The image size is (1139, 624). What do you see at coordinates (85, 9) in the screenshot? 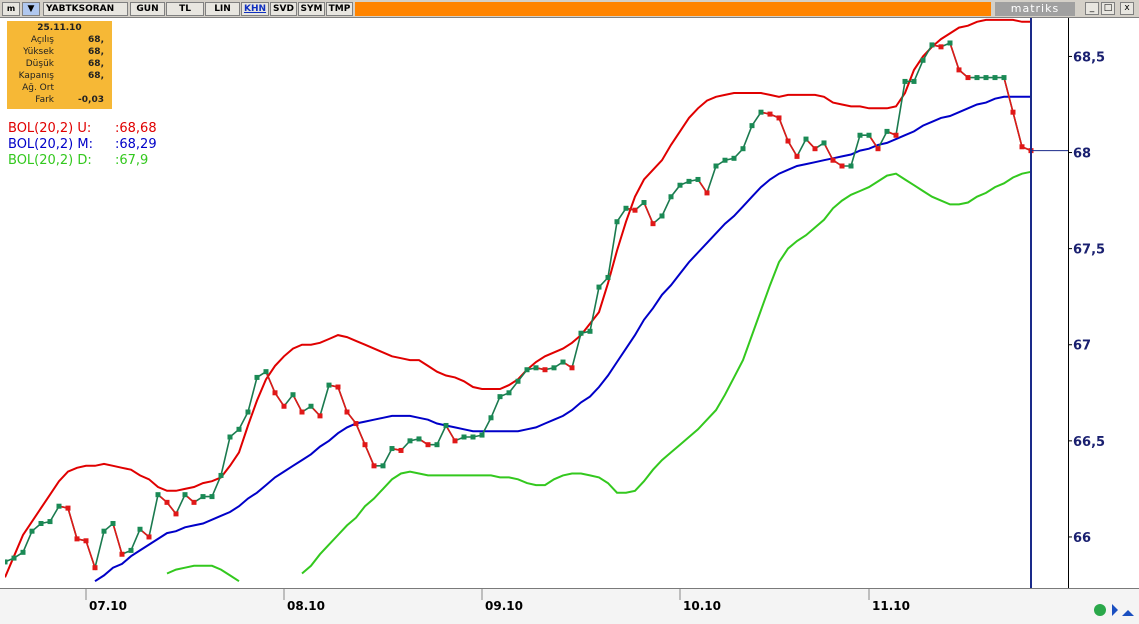
I see `symbol-box: YABTKSORAN` at bounding box center [85, 9].